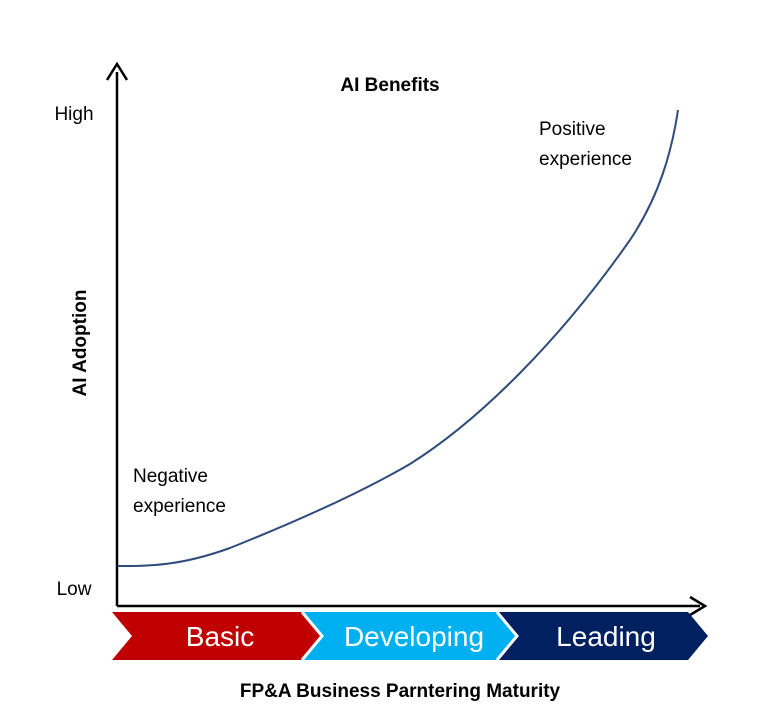  What do you see at coordinates (606, 636) in the screenshot?
I see `stage-label-leading: Leading` at bounding box center [606, 636].